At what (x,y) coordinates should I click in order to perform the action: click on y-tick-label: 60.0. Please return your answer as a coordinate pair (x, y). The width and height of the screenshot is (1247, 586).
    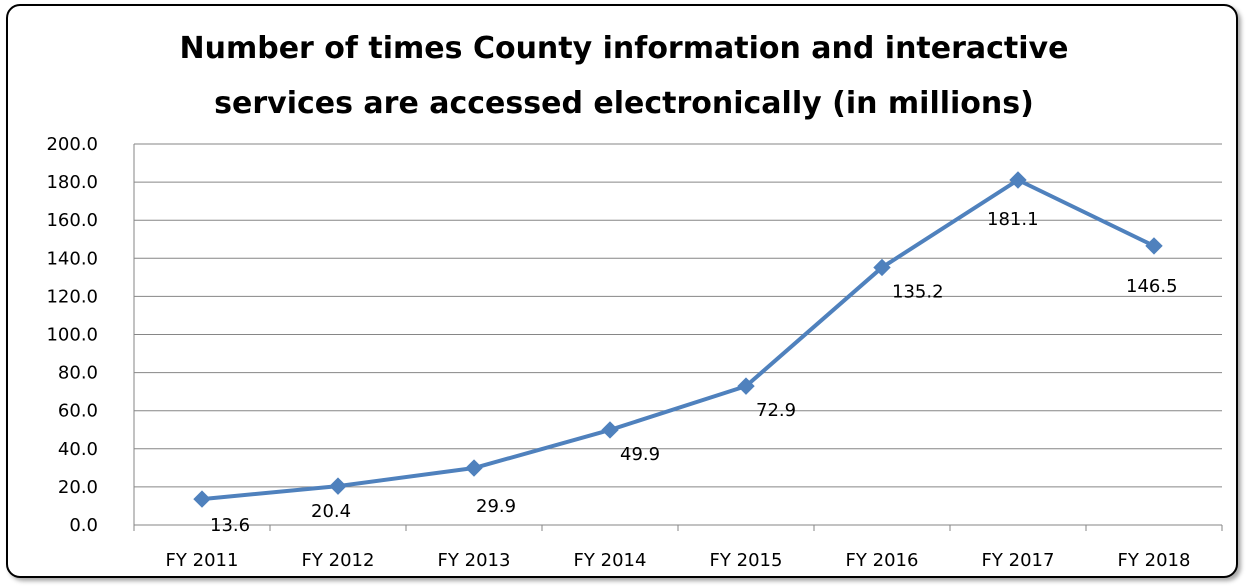
    Looking at the image, I should click on (78, 411).